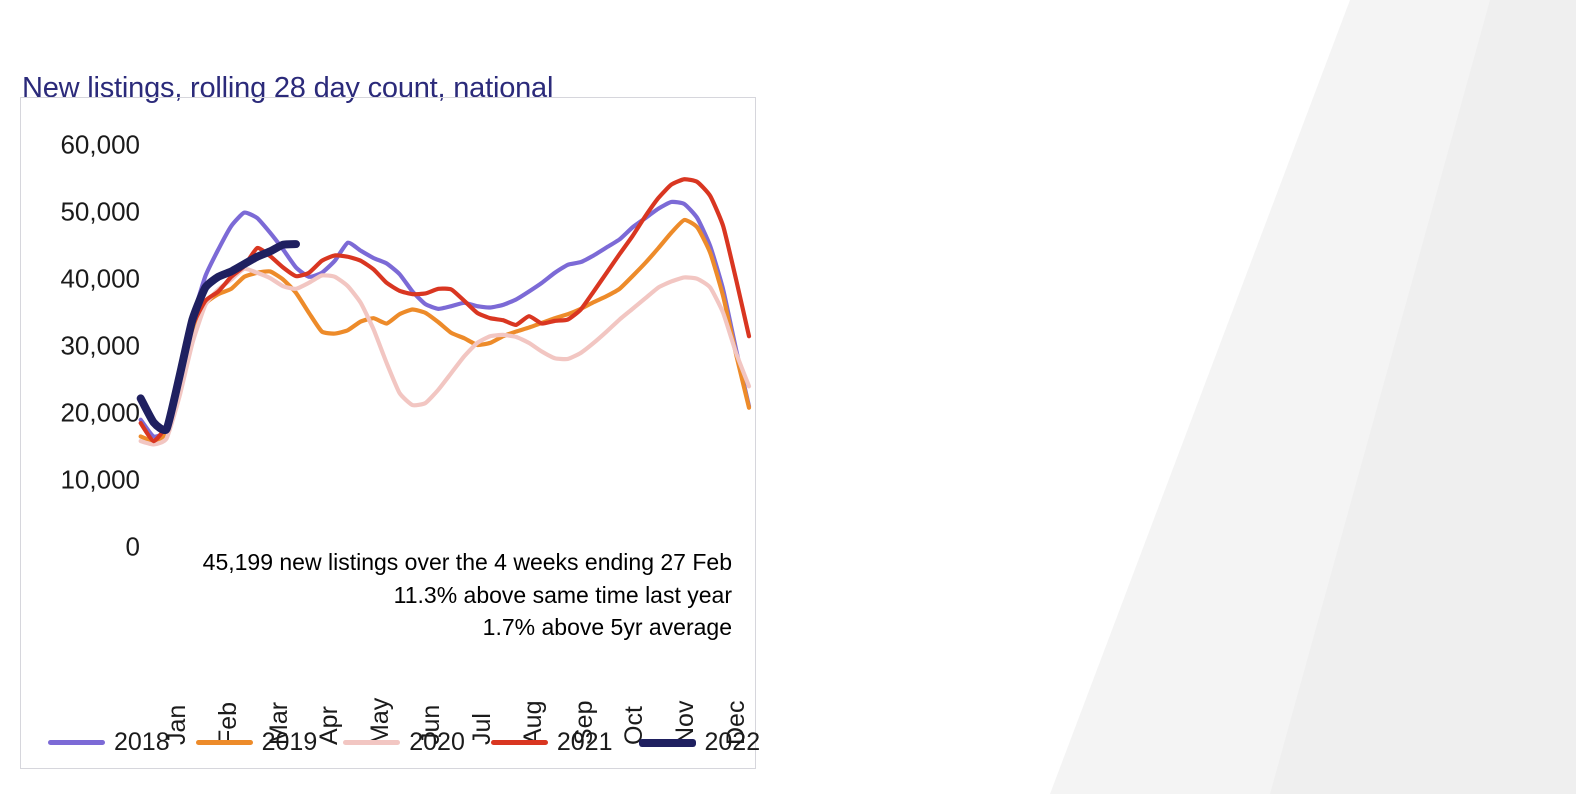 This screenshot has width=1576, height=794. I want to click on legend-swatch-2021, so click(519, 742).